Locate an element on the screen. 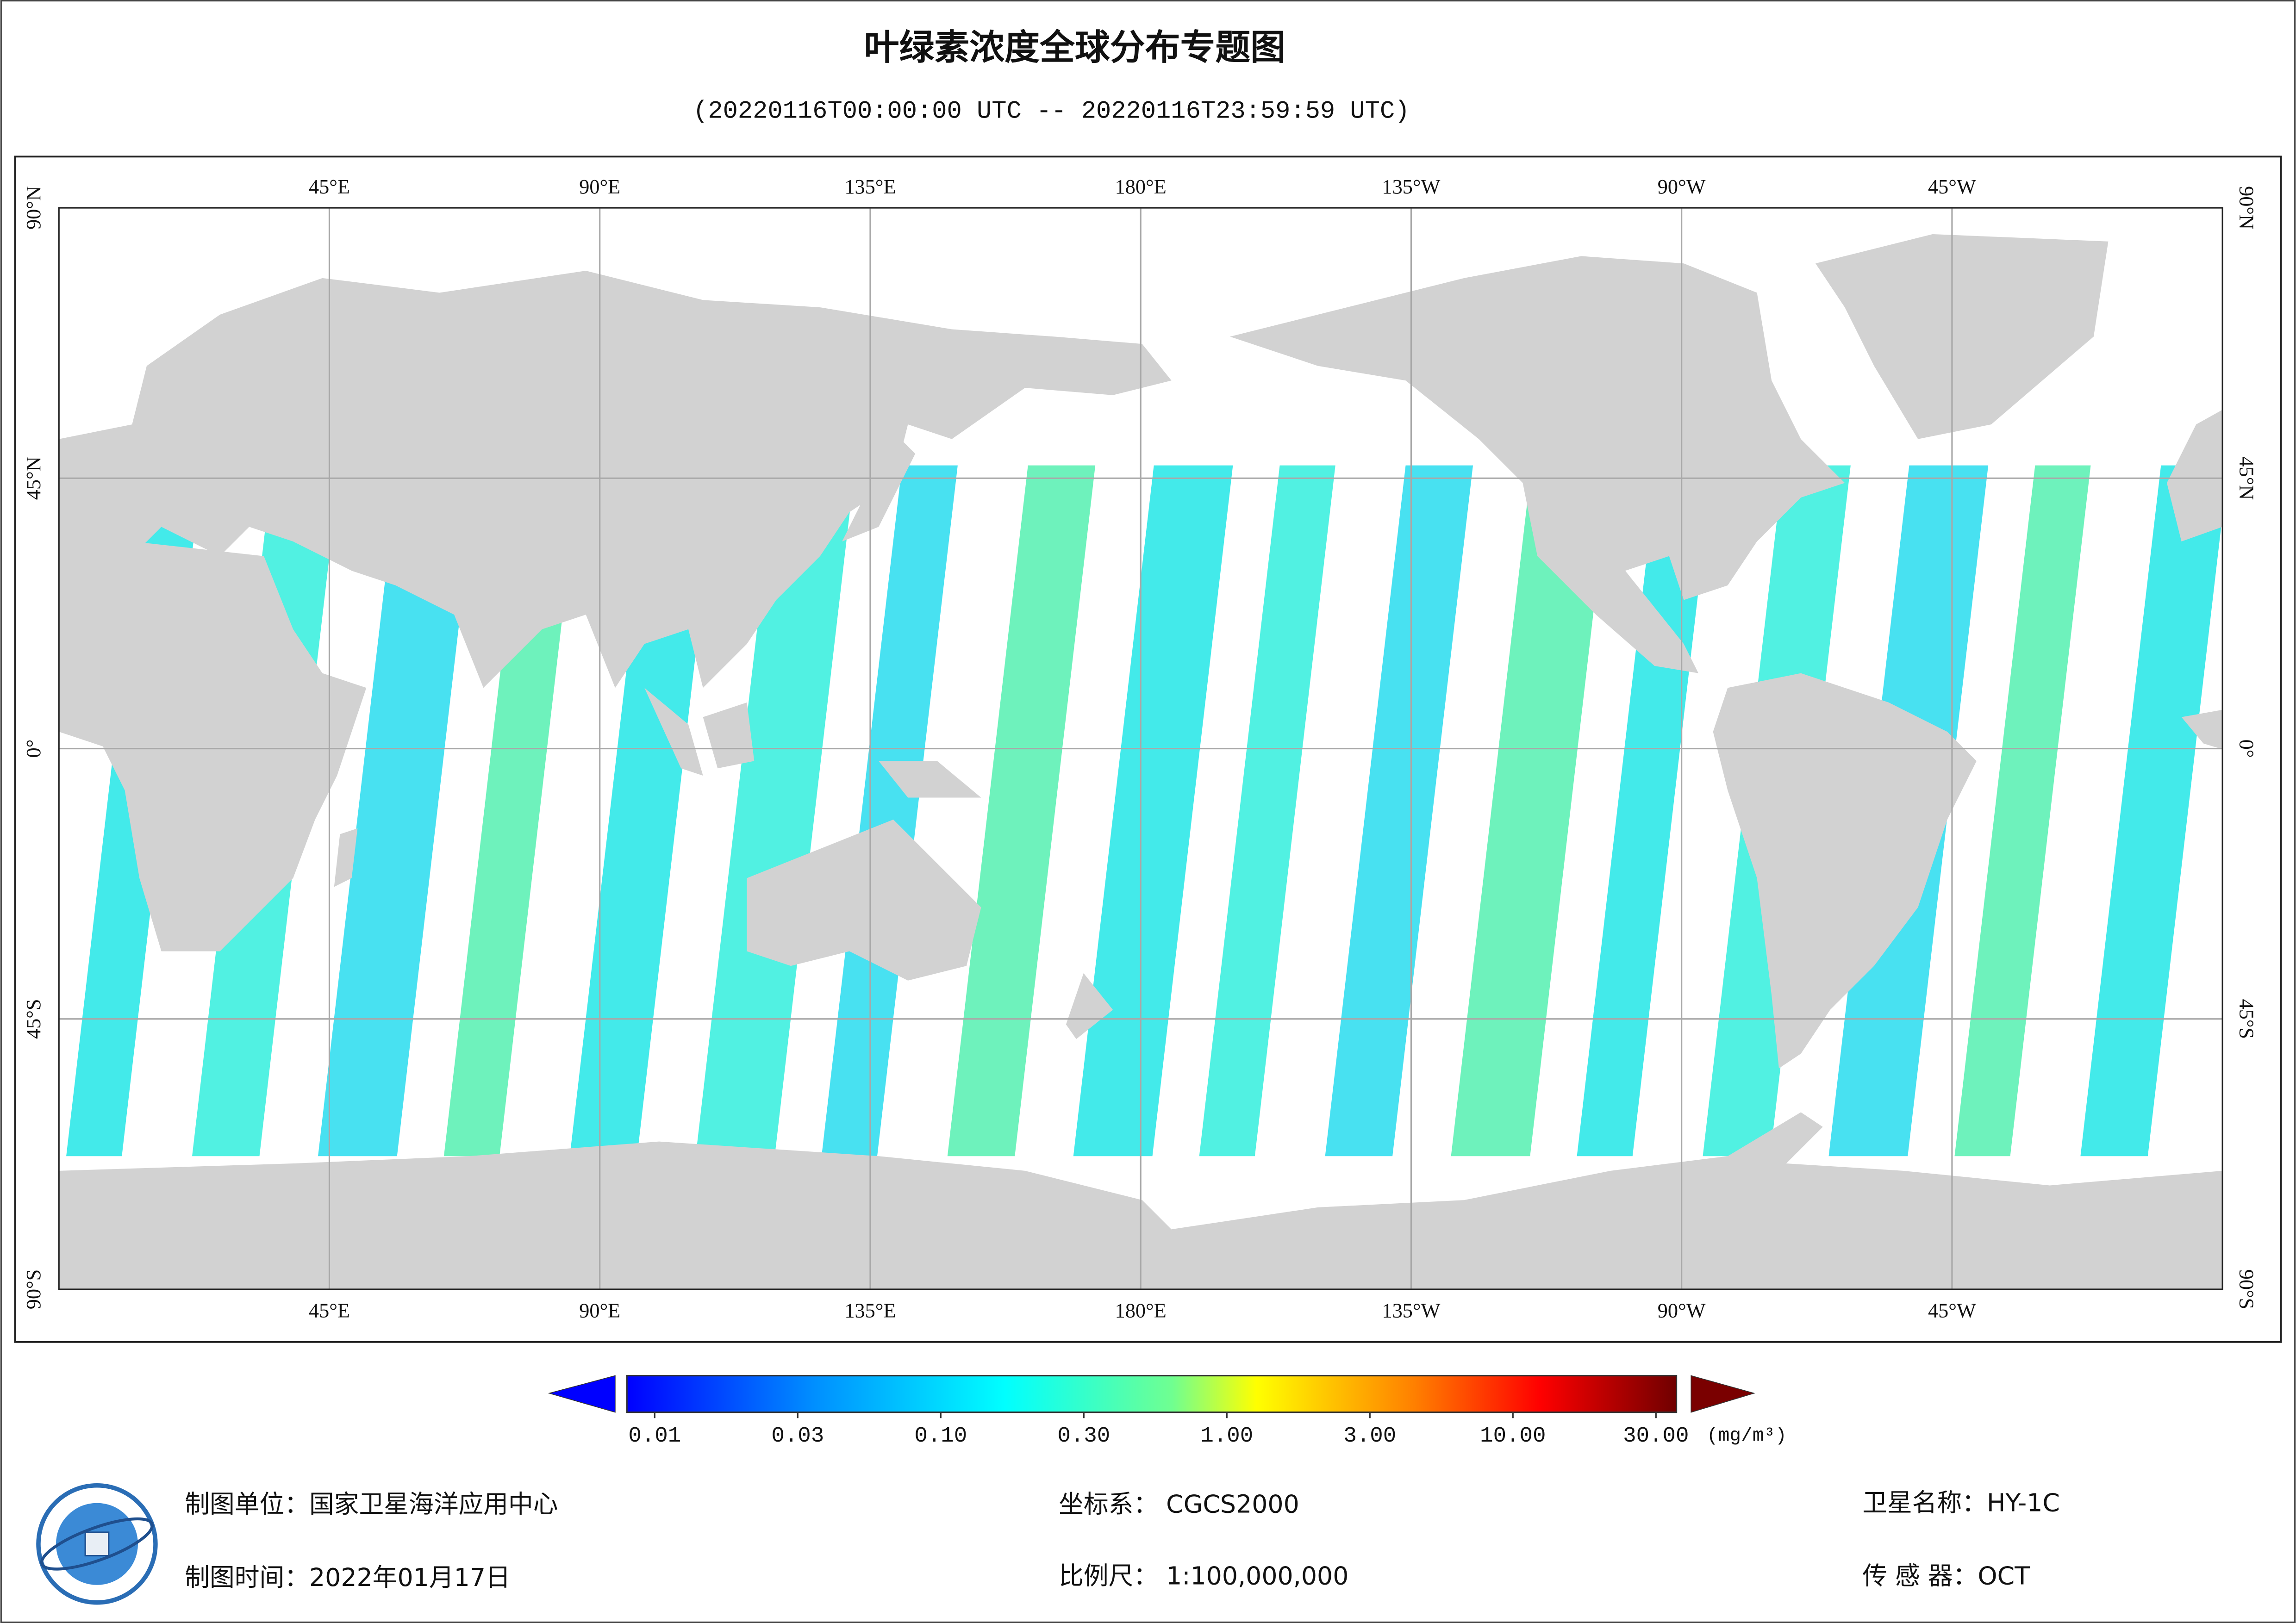  japan is located at coordinates (879, 490).